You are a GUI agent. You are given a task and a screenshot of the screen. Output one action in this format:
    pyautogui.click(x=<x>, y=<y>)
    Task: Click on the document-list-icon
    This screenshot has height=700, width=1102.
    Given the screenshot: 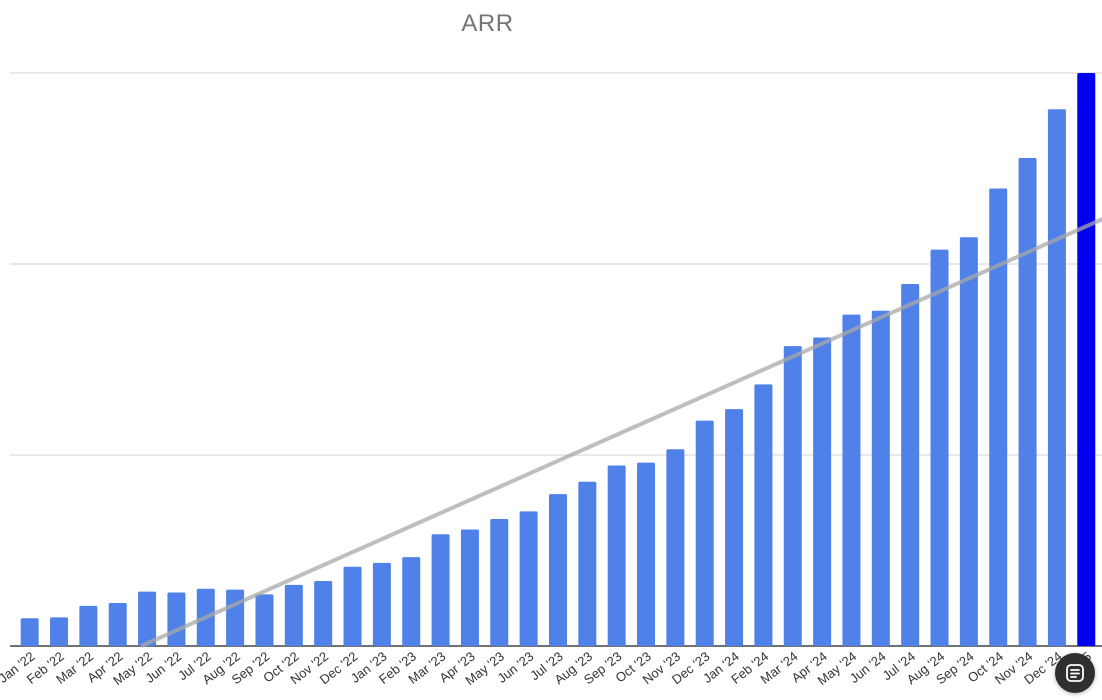 What is the action you would take?
    pyautogui.click(x=1075, y=673)
    